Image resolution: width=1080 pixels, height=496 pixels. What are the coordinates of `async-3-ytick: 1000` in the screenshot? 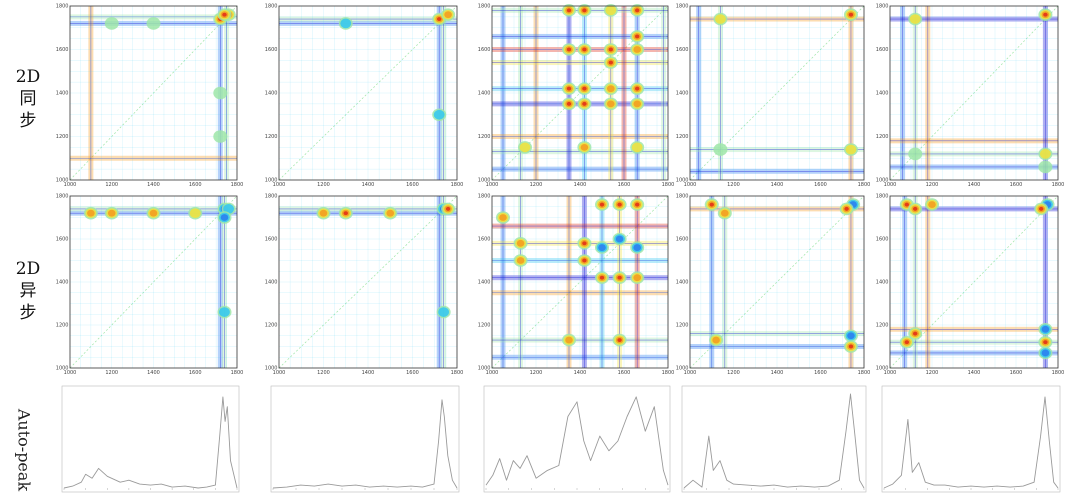 It's located at (484, 369).